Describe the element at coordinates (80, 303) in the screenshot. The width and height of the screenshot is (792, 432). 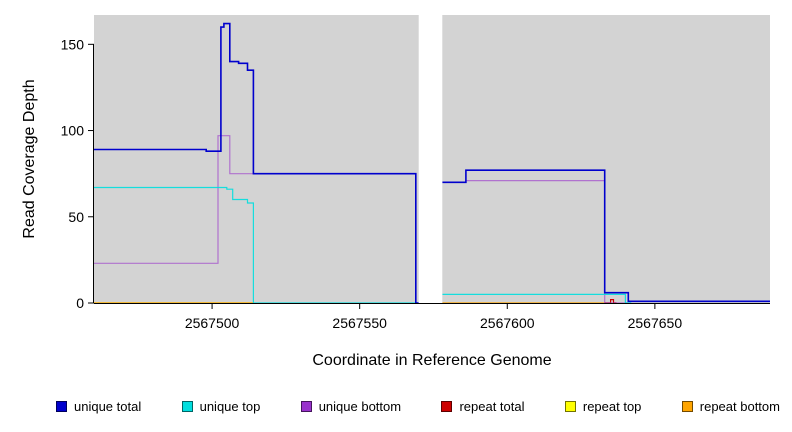
I see `y-tick-label: 0` at that location.